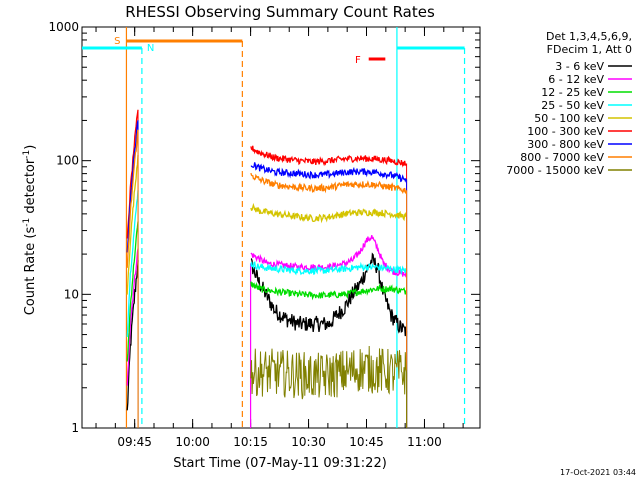 The width and height of the screenshot is (640, 484). What do you see at coordinates (117, 41) in the screenshot?
I see `saa-label: S` at bounding box center [117, 41].